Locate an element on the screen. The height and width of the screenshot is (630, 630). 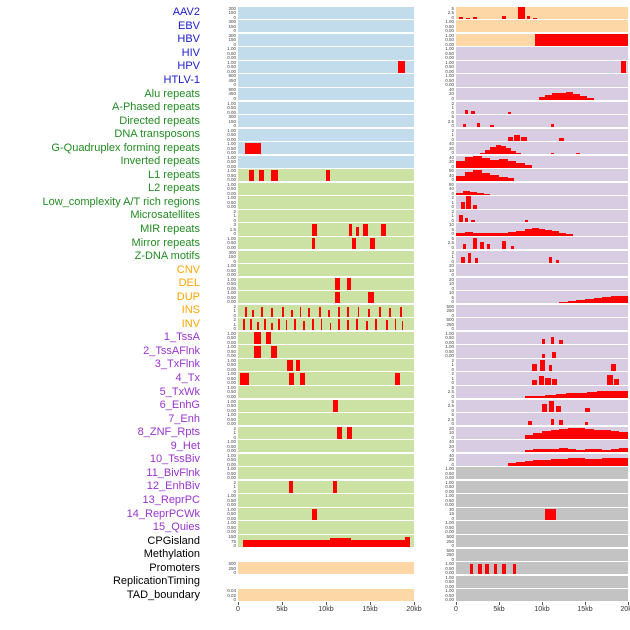
x-tick-label: 0 is located at coordinates (238, 610).